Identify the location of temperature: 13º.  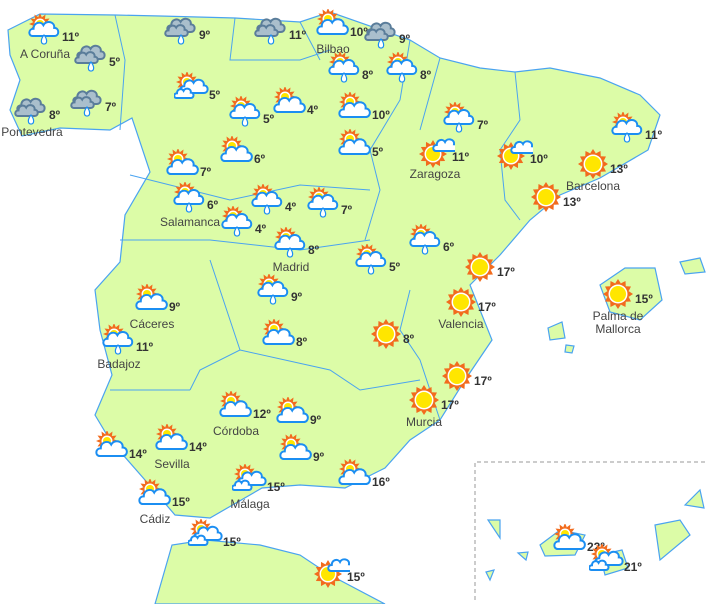
(619, 169).